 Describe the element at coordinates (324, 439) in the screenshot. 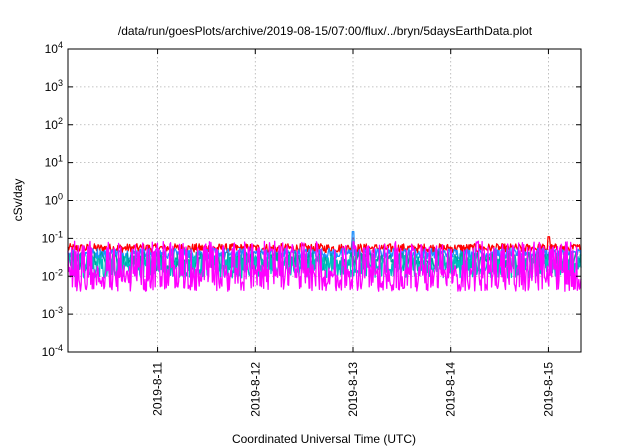

I see `x-axis-label: Coordinated Universal Time (UTC)` at that location.